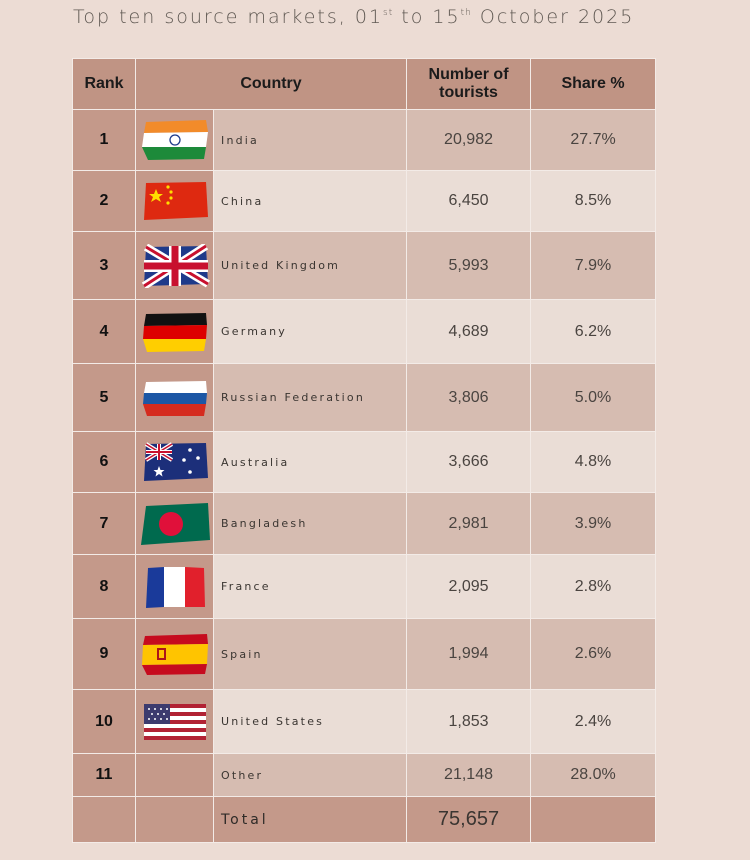  What do you see at coordinates (469, 201) in the screenshot?
I see `tourists-cell: 6,450` at bounding box center [469, 201].